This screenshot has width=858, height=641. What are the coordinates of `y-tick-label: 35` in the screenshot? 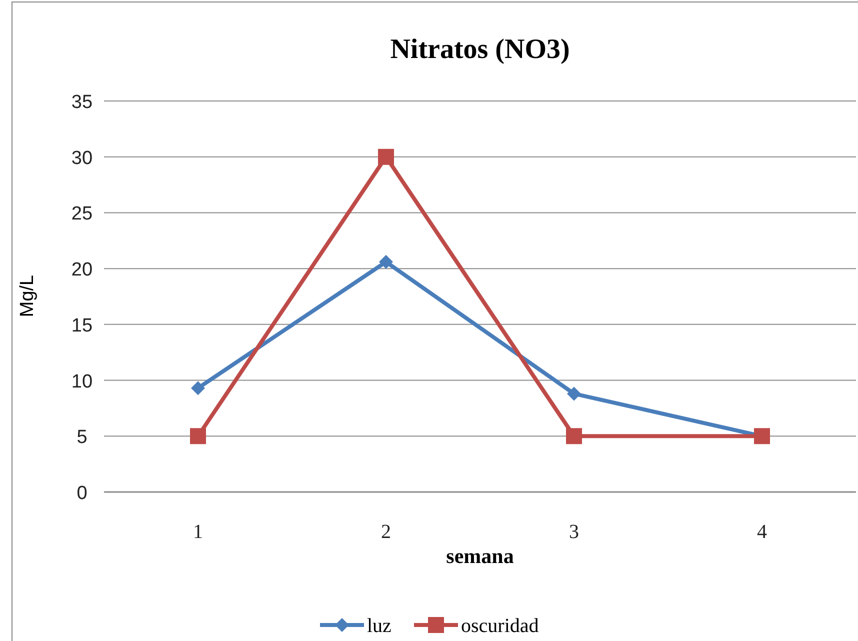 It's located at (82, 102).